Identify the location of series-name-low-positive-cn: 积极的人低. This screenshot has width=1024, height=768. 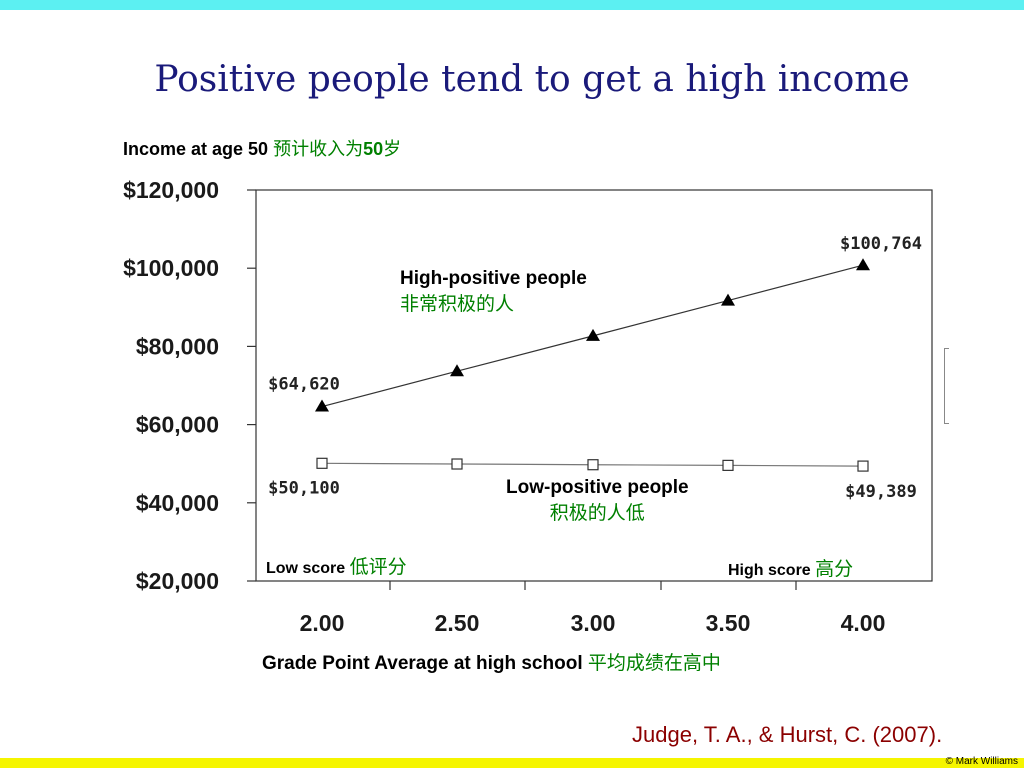
(597, 513).